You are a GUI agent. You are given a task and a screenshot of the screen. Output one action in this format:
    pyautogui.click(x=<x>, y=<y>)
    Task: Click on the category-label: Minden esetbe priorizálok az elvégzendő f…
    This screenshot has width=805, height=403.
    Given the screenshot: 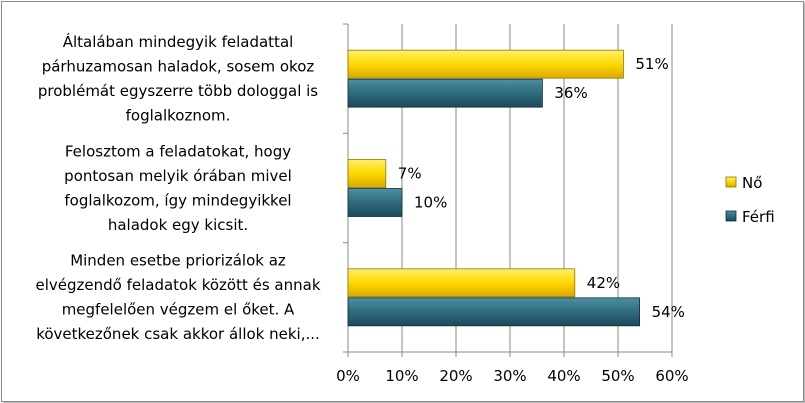 What is the action you would take?
    pyautogui.click(x=178, y=298)
    